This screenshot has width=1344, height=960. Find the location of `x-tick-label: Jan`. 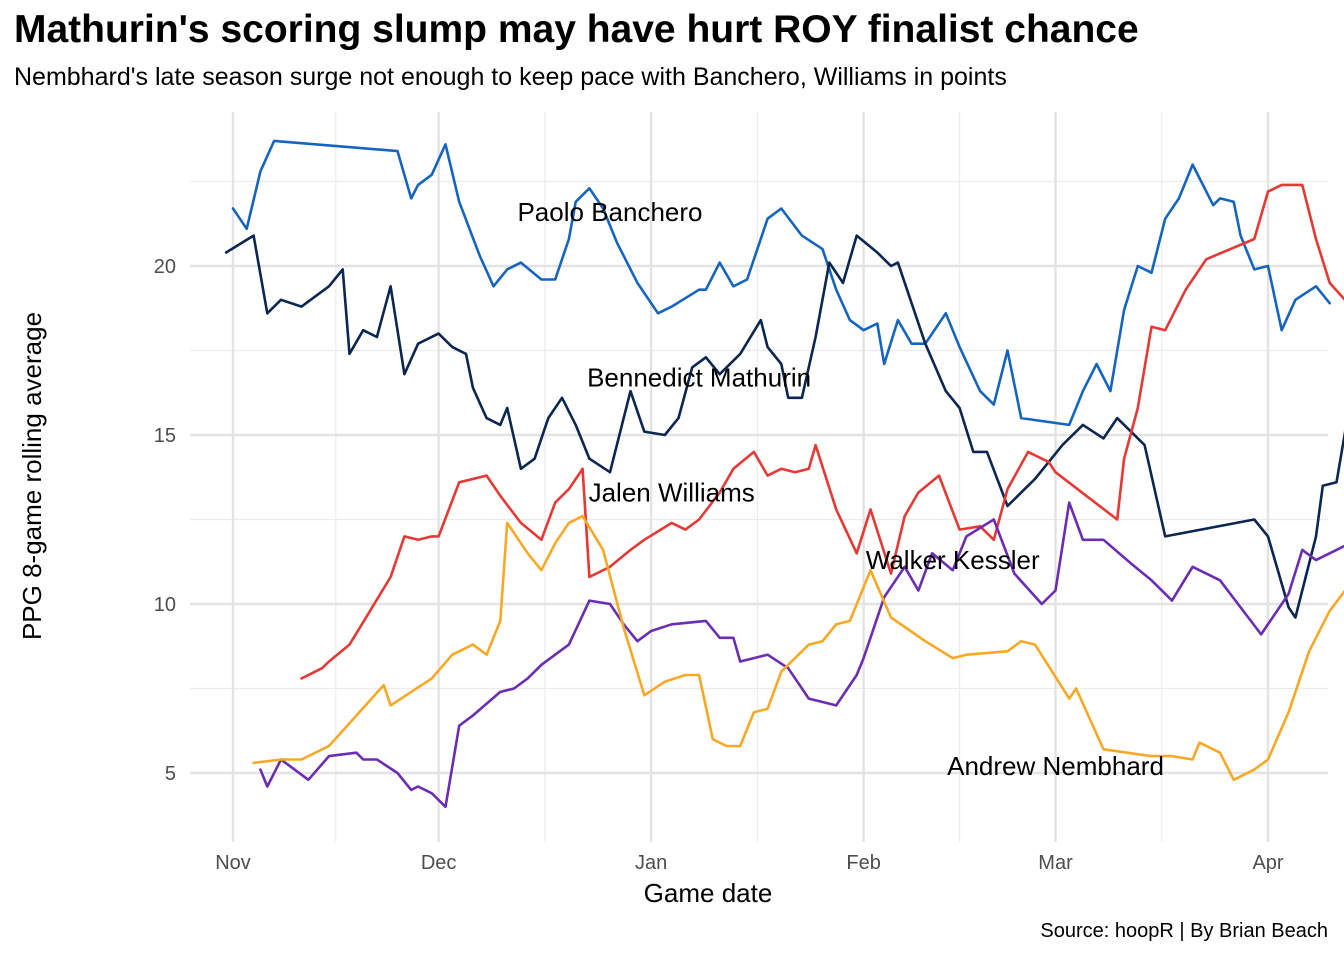

x-tick-label: Jan is located at coordinates (651, 863).